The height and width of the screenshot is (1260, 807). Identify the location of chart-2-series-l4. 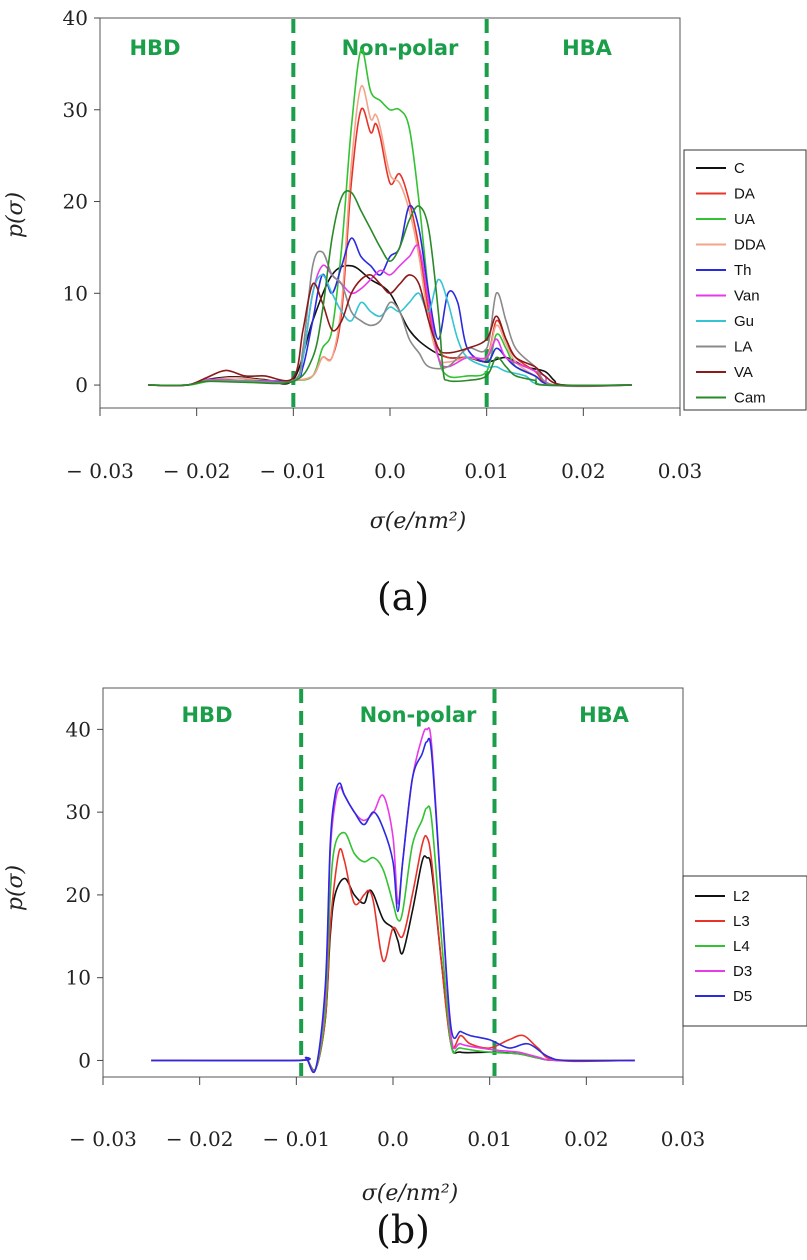
(393, 938).